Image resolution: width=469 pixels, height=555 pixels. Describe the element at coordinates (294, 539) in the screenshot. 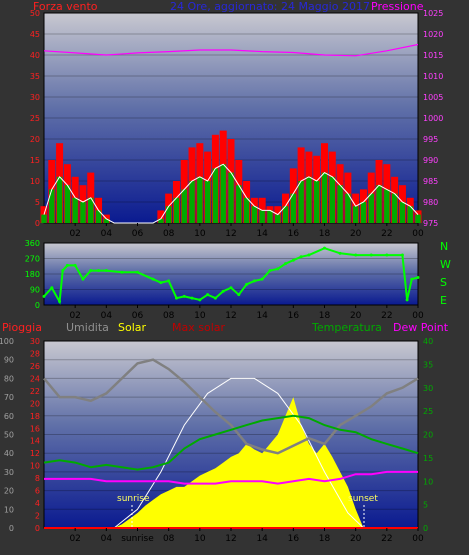

I see `temperature-x-axis-label: 16` at that location.